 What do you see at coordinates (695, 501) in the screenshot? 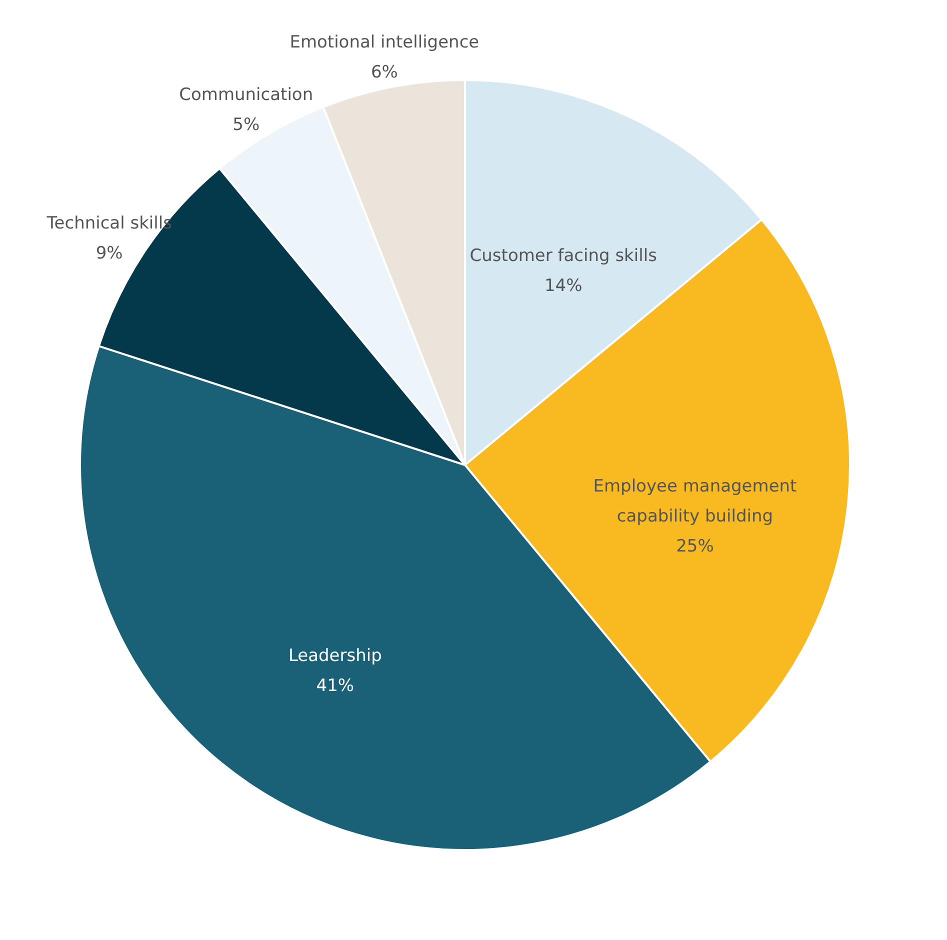
I see `slice-label: Employee management capability building` at bounding box center [695, 501].